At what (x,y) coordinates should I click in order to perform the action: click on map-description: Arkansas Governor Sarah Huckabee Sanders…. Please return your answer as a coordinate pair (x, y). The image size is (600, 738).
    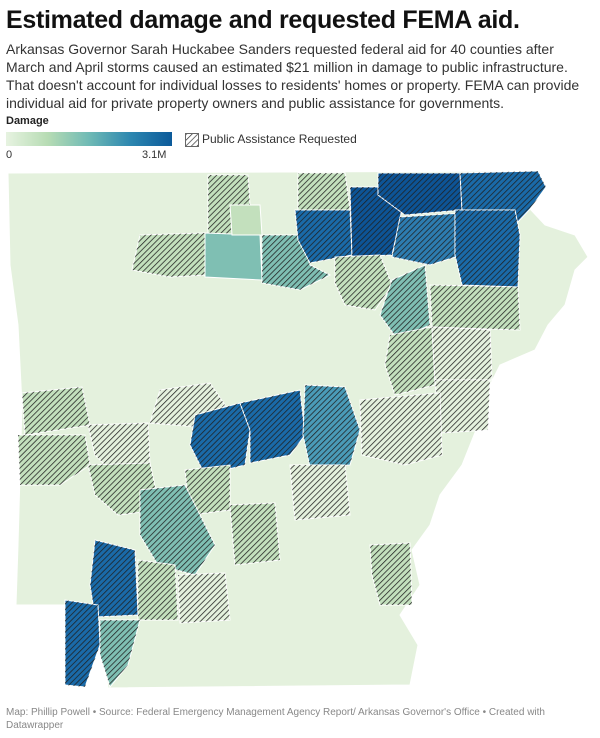
    Looking at the image, I should click on (293, 76).